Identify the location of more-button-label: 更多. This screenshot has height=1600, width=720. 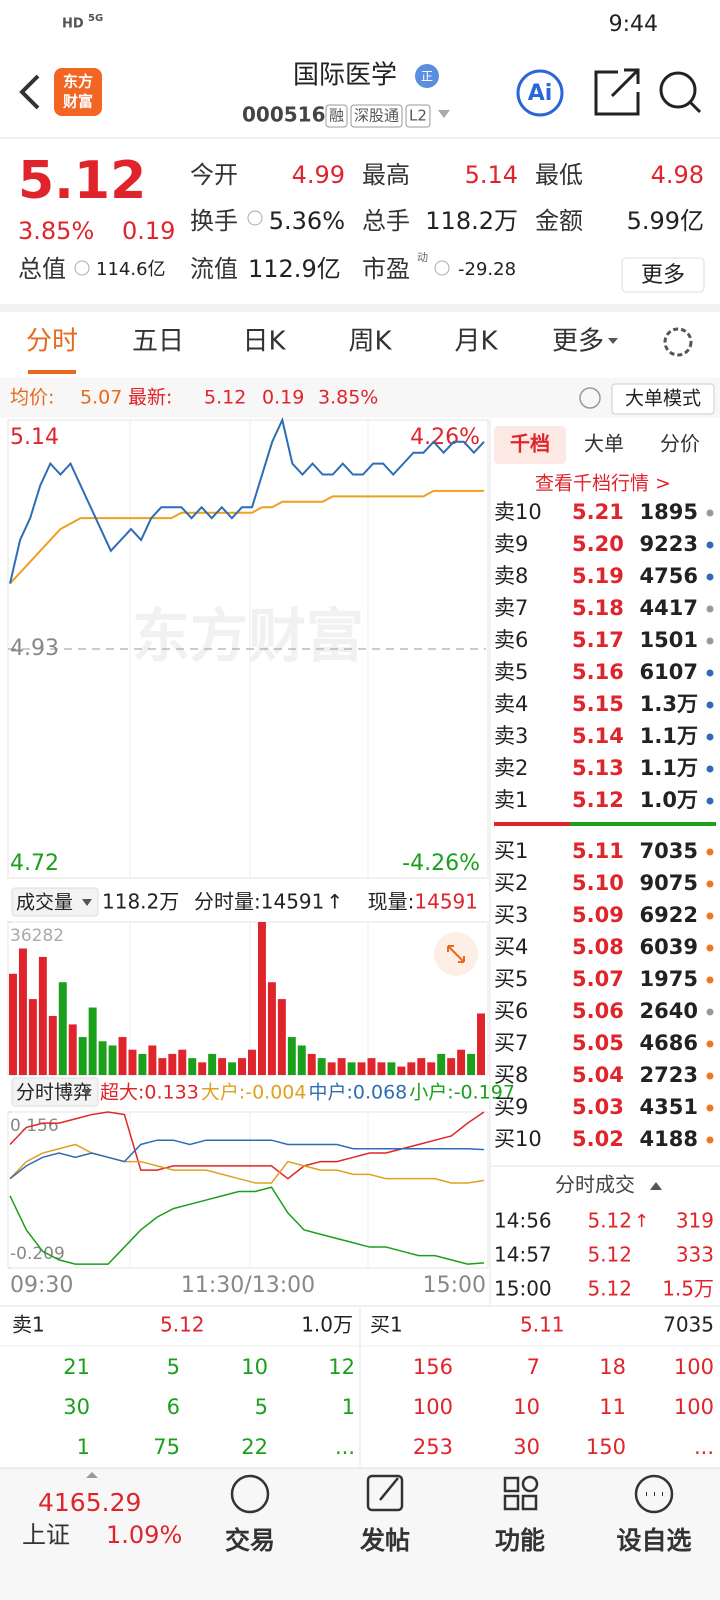
(663, 275).